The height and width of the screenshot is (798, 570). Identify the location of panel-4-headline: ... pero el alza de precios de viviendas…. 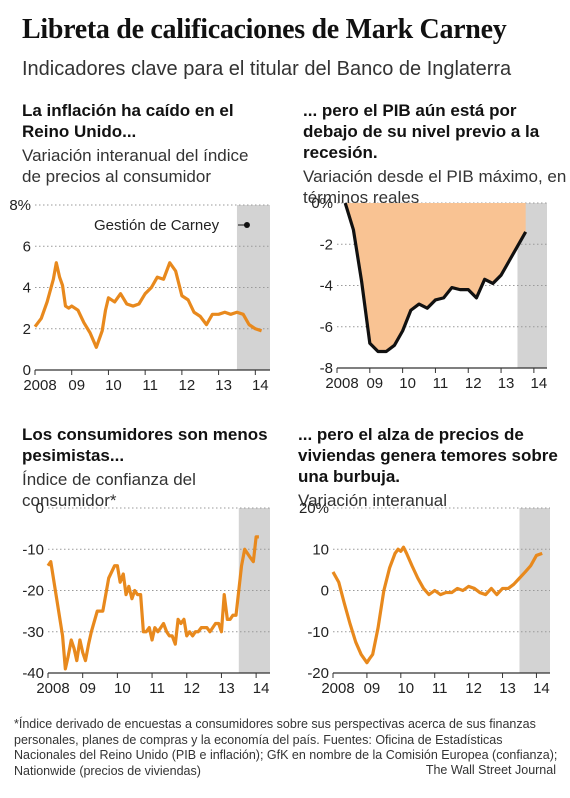
(428, 455).